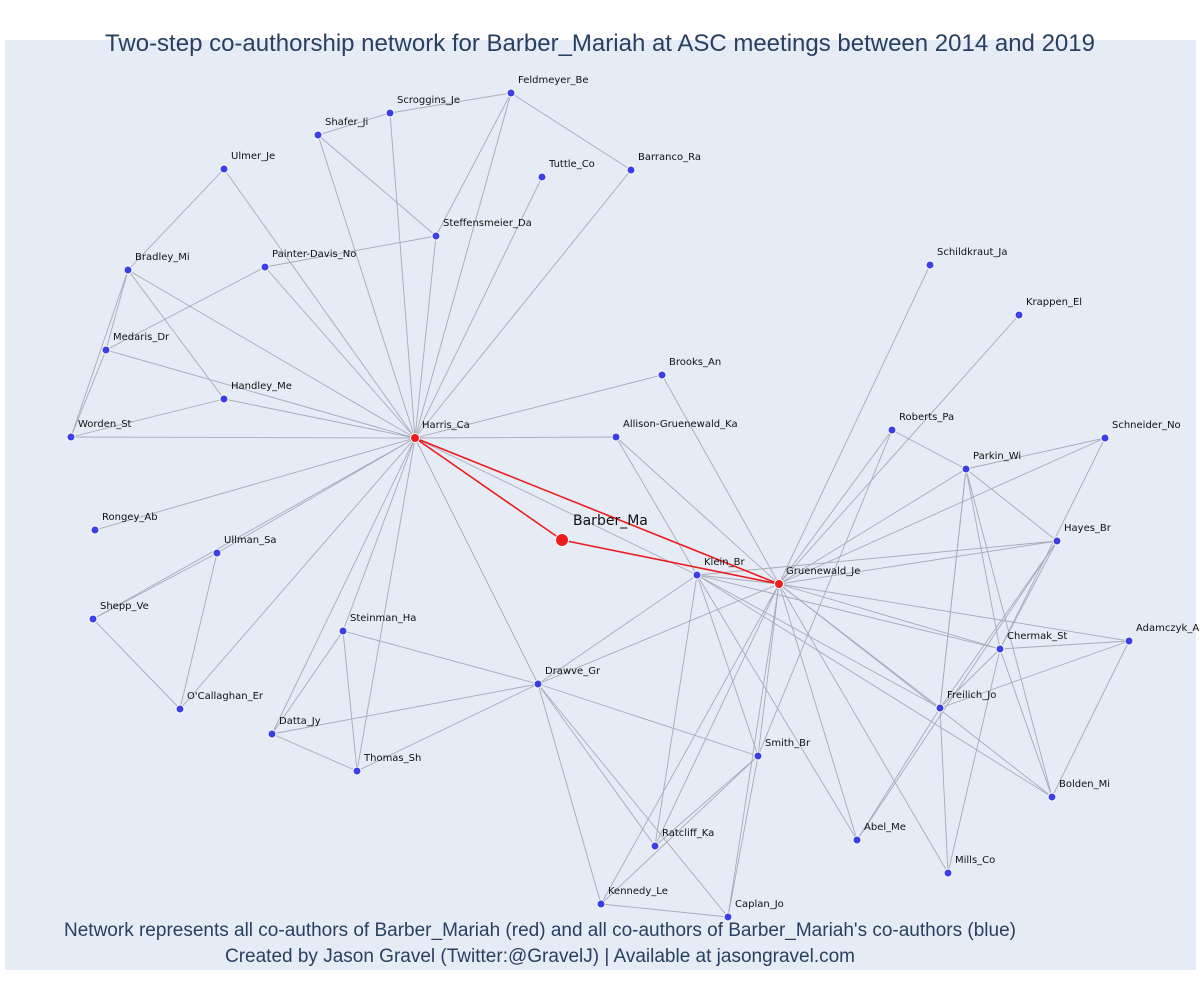 The width and height of the screenshot is (1200, 1000). Describe the element at coordinates (446, 425) in the screenshot. I see `node-label-harris-ca: Harris_Ca` at that location.